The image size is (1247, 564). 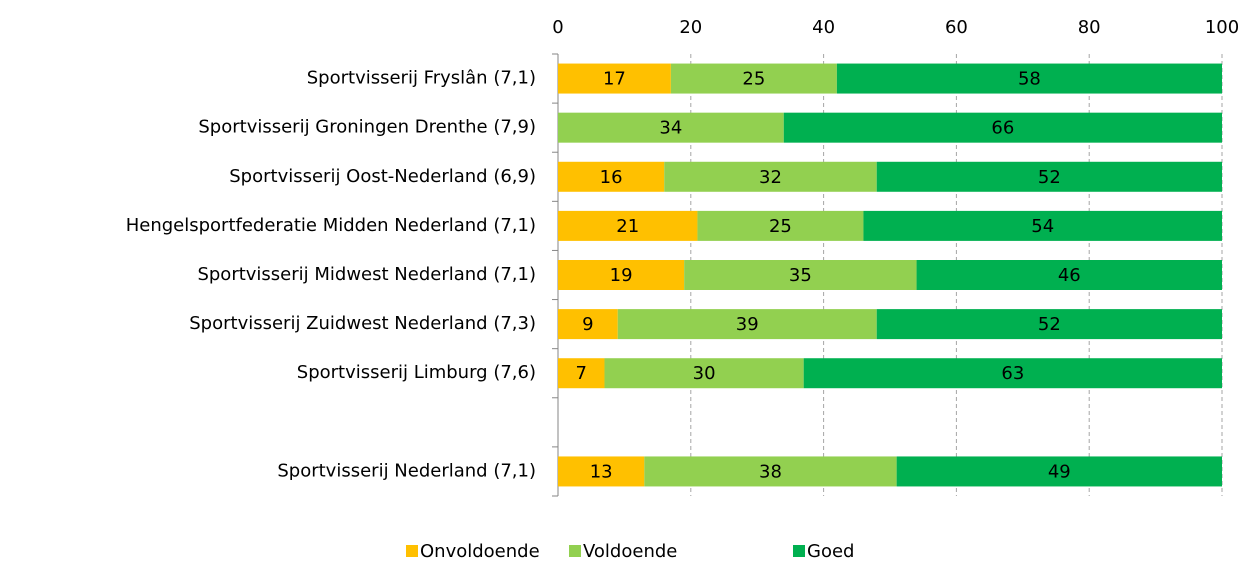 I want to click on x-tick-label: 0, so click(x=557, y=27).